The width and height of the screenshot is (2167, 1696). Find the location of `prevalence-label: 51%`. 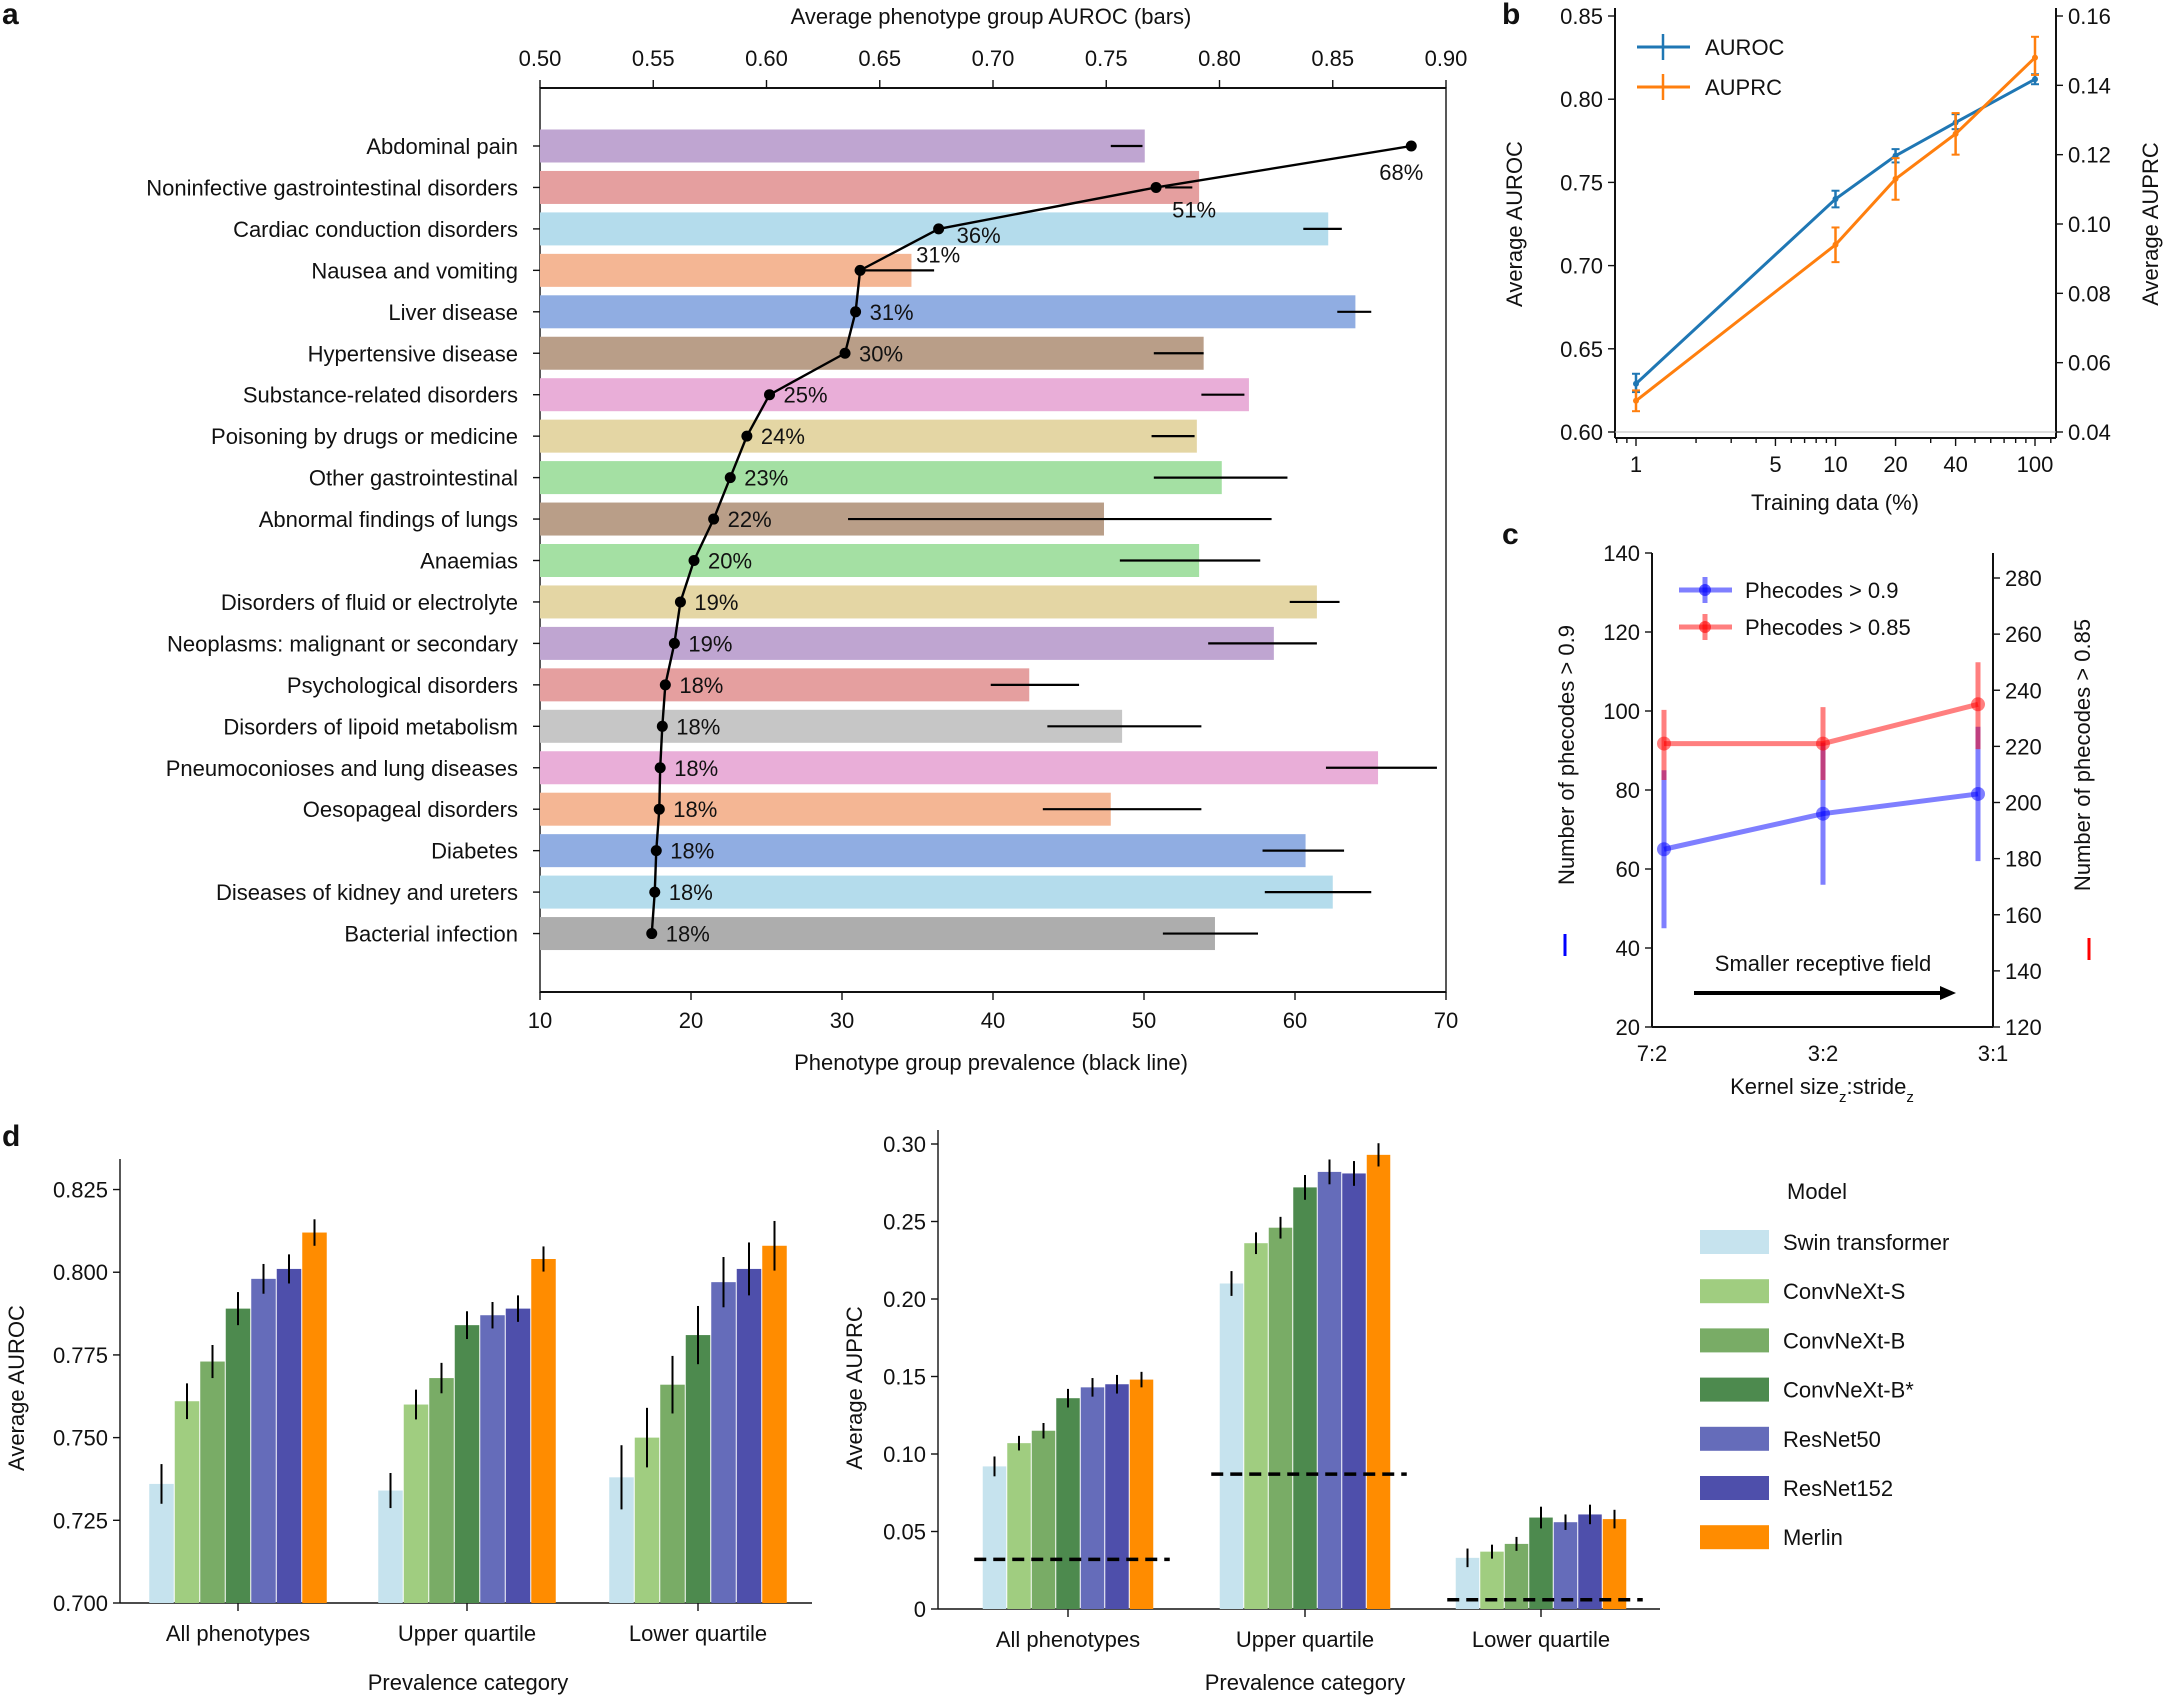

prevalence-label: 51% is located at coordinates (1194, 209).